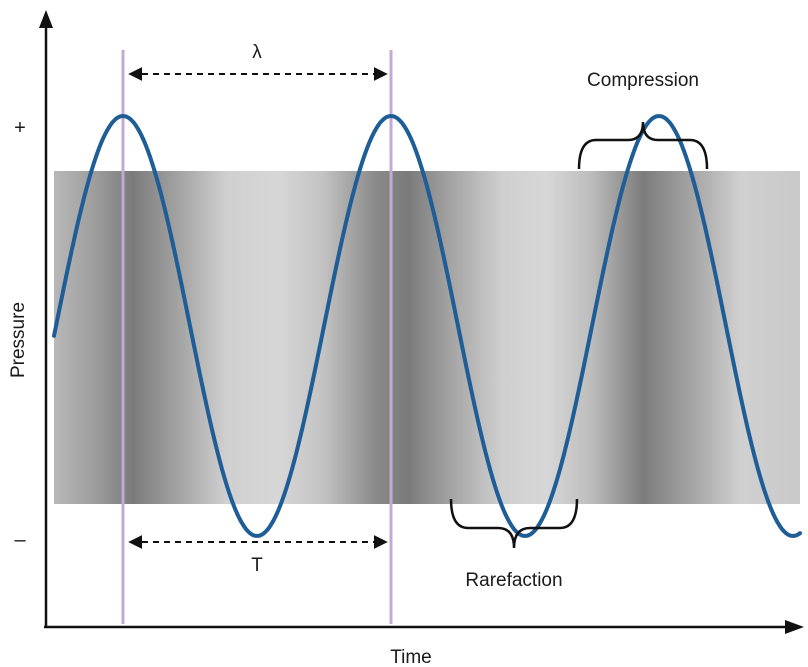  Describe the element at coordinates (20, 128) in the screenshot. I see `plus-label: +` at that location.